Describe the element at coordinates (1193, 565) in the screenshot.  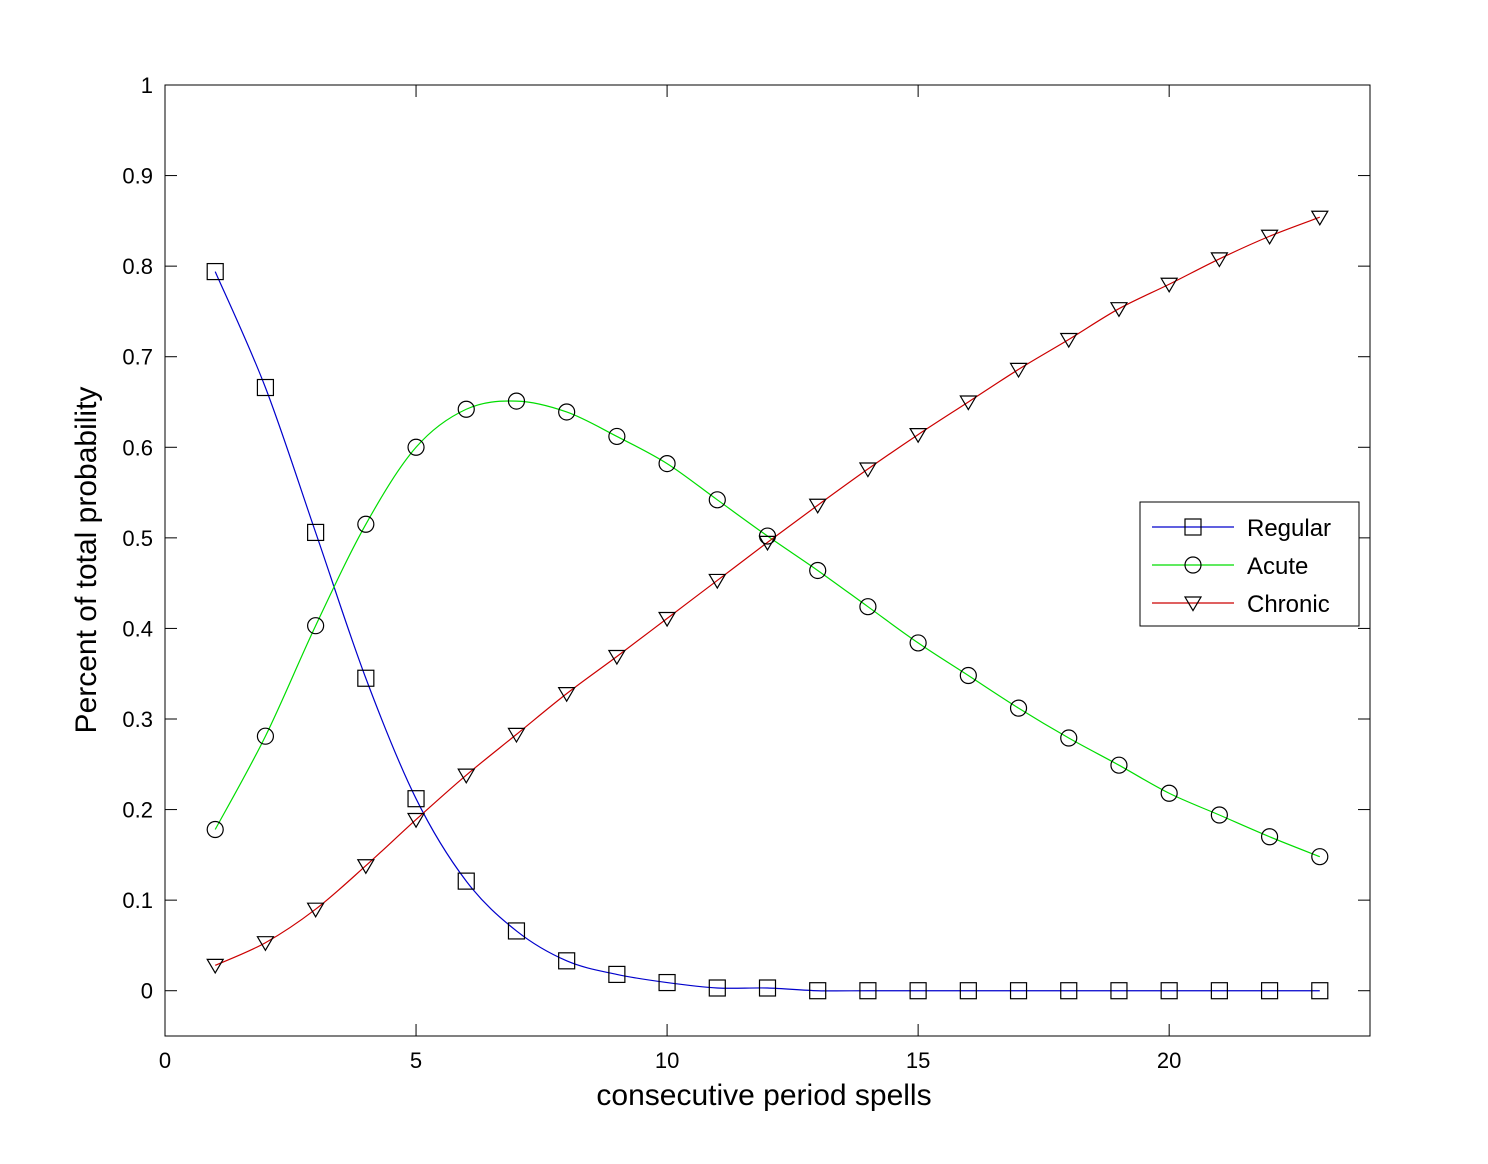
I see `legend-marker-acute` at that location.